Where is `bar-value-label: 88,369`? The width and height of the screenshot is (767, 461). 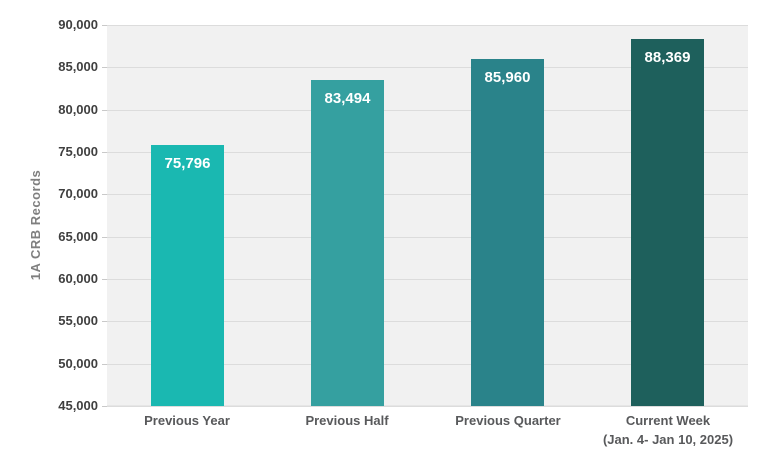
bar-value-label: 88,369 is located at coordinates (667, 57).